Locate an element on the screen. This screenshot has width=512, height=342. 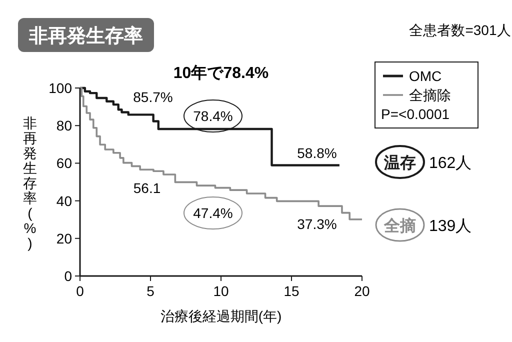
text: 全摘 is located at coordinates (399, 226).